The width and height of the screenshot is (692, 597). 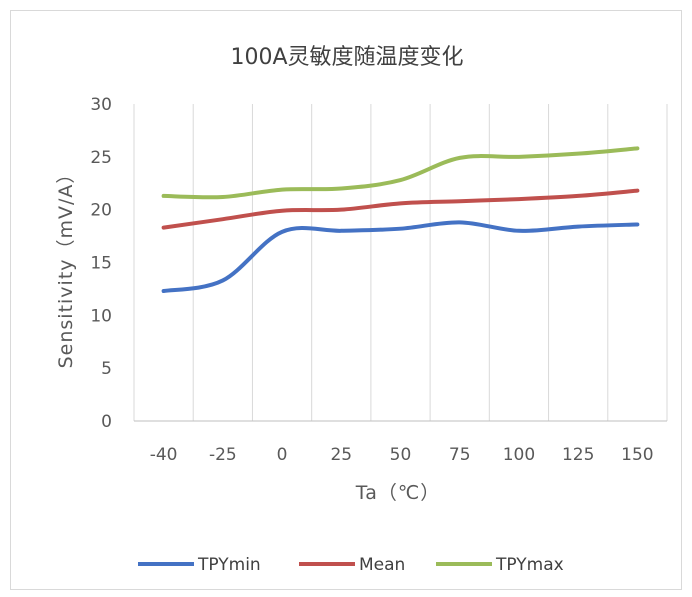 What do you see at coordinates (101, 105) in the screenshot?
I see `y-tick-label: 30` at bounding box center [101, 105].